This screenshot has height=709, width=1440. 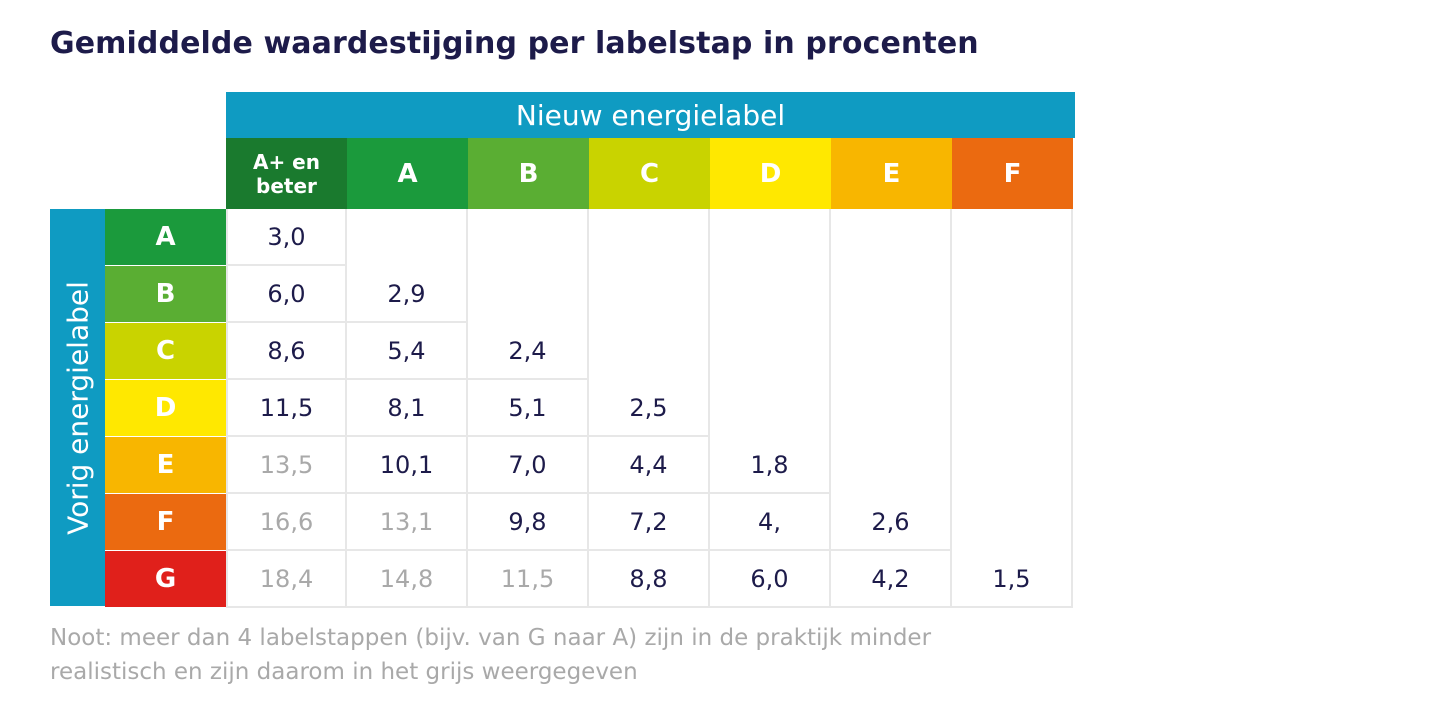 I want to click on value-cell: 8,8, so click(x=649, y=579).